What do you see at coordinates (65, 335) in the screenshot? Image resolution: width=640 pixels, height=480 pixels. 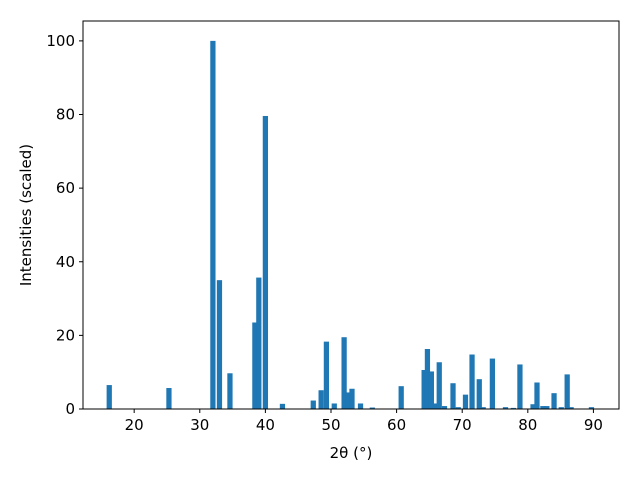 I see `y-tick-label: 20` at bounding box center [65, 335].